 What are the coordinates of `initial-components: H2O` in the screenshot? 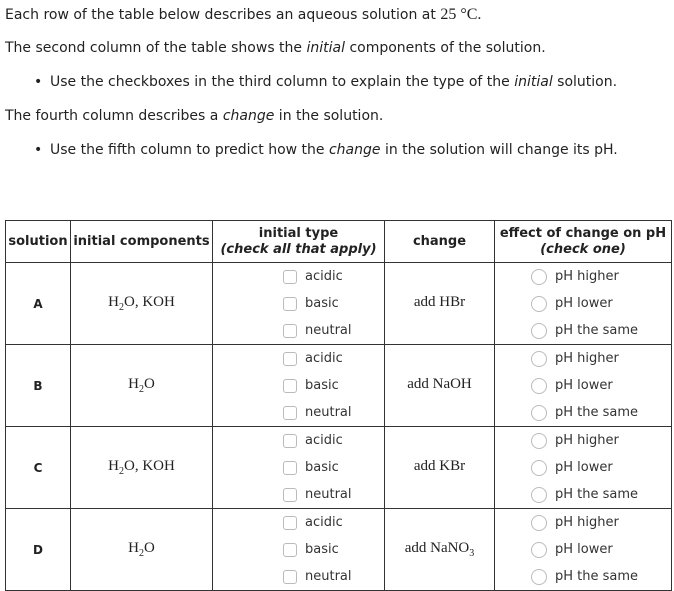 It's located at (141, 549).